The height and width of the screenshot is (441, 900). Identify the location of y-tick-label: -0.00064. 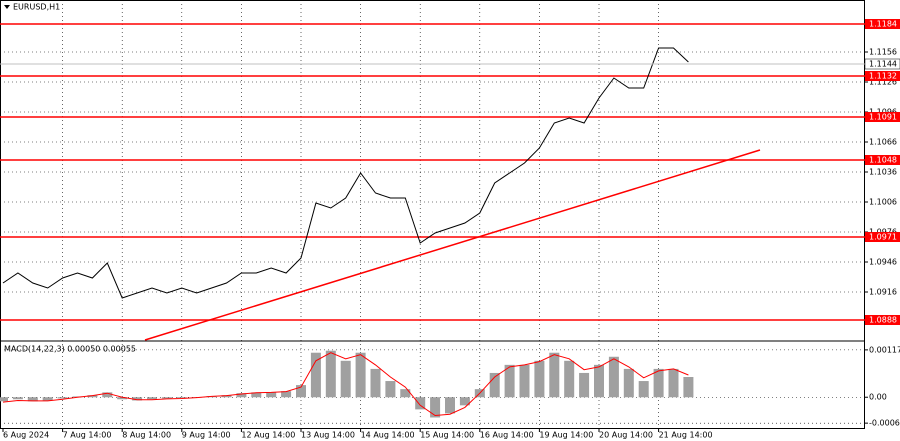
(884, 423).